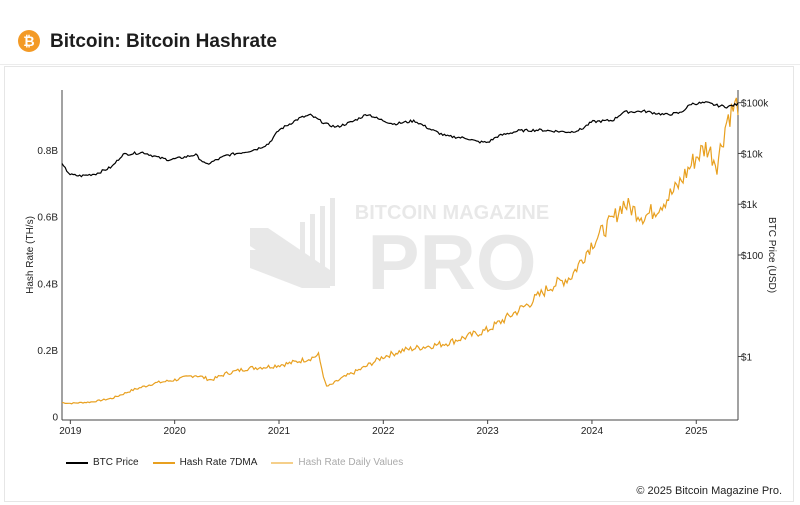  What do you see at coordinates (400, 139) in the screenshot?
I see `btc-price-line` at bounding box center [400, 139].